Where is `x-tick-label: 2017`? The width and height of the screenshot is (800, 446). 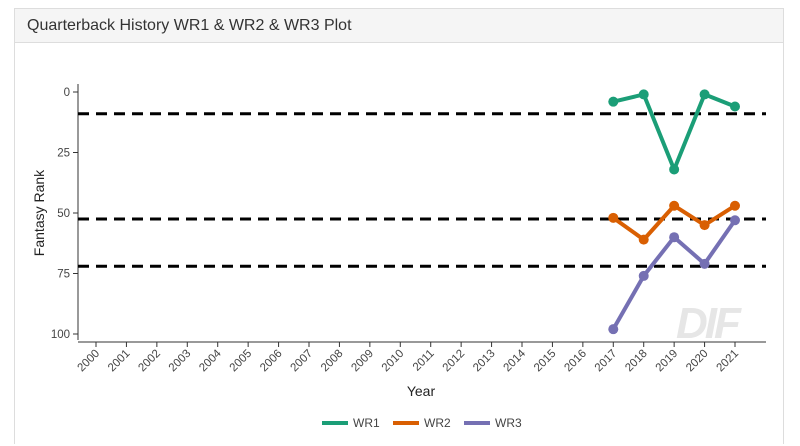
x-tick-label: 2017 is located at coordinates (606, 361).